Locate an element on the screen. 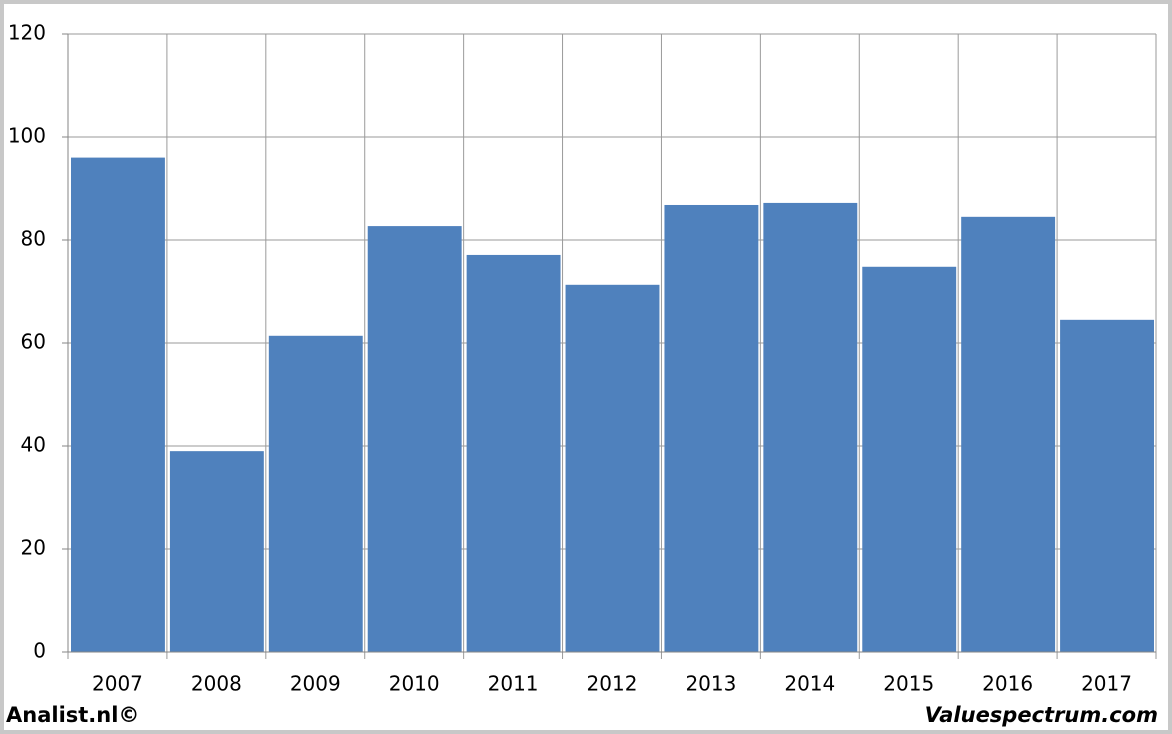 This screenshot has height=734, width=1172. x-tick-label: 2007 is located at coordinates (117, 684).